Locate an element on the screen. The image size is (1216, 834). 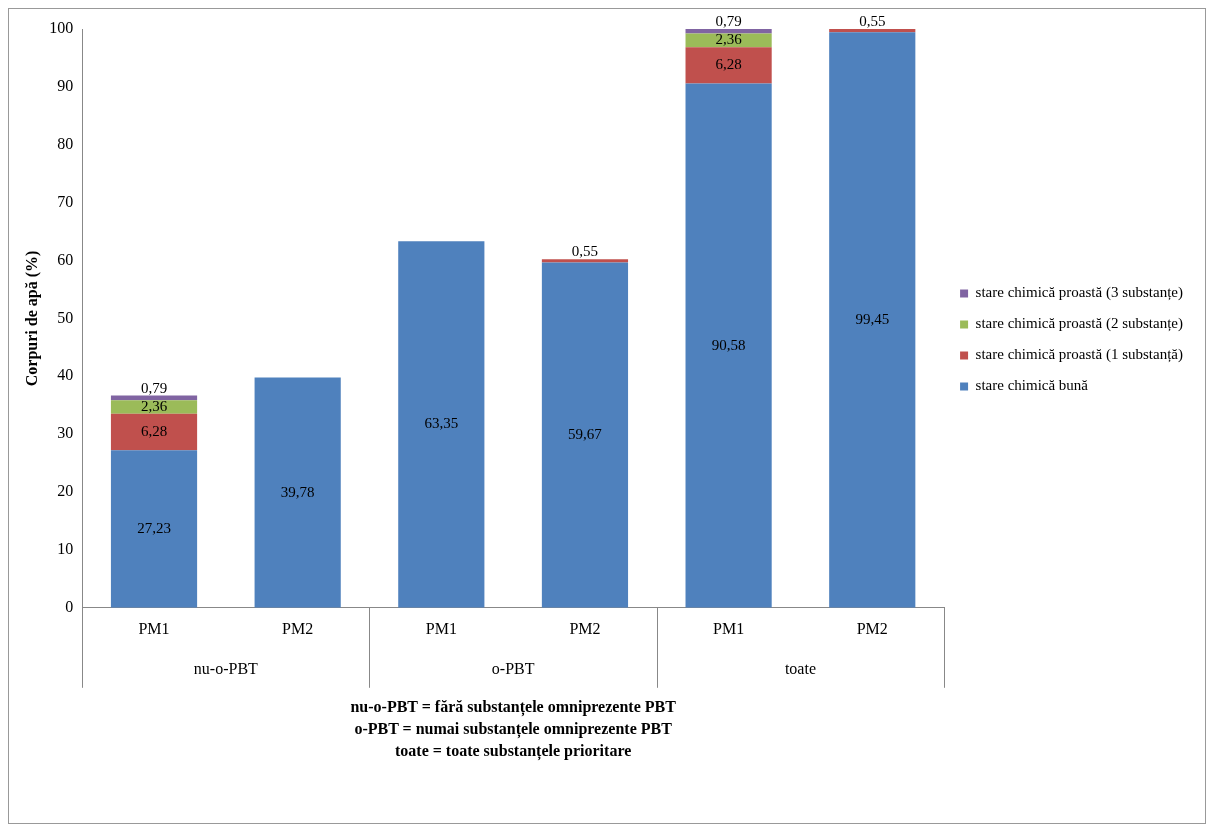
data-label: 59,67 is located at coordinates (585, 434).